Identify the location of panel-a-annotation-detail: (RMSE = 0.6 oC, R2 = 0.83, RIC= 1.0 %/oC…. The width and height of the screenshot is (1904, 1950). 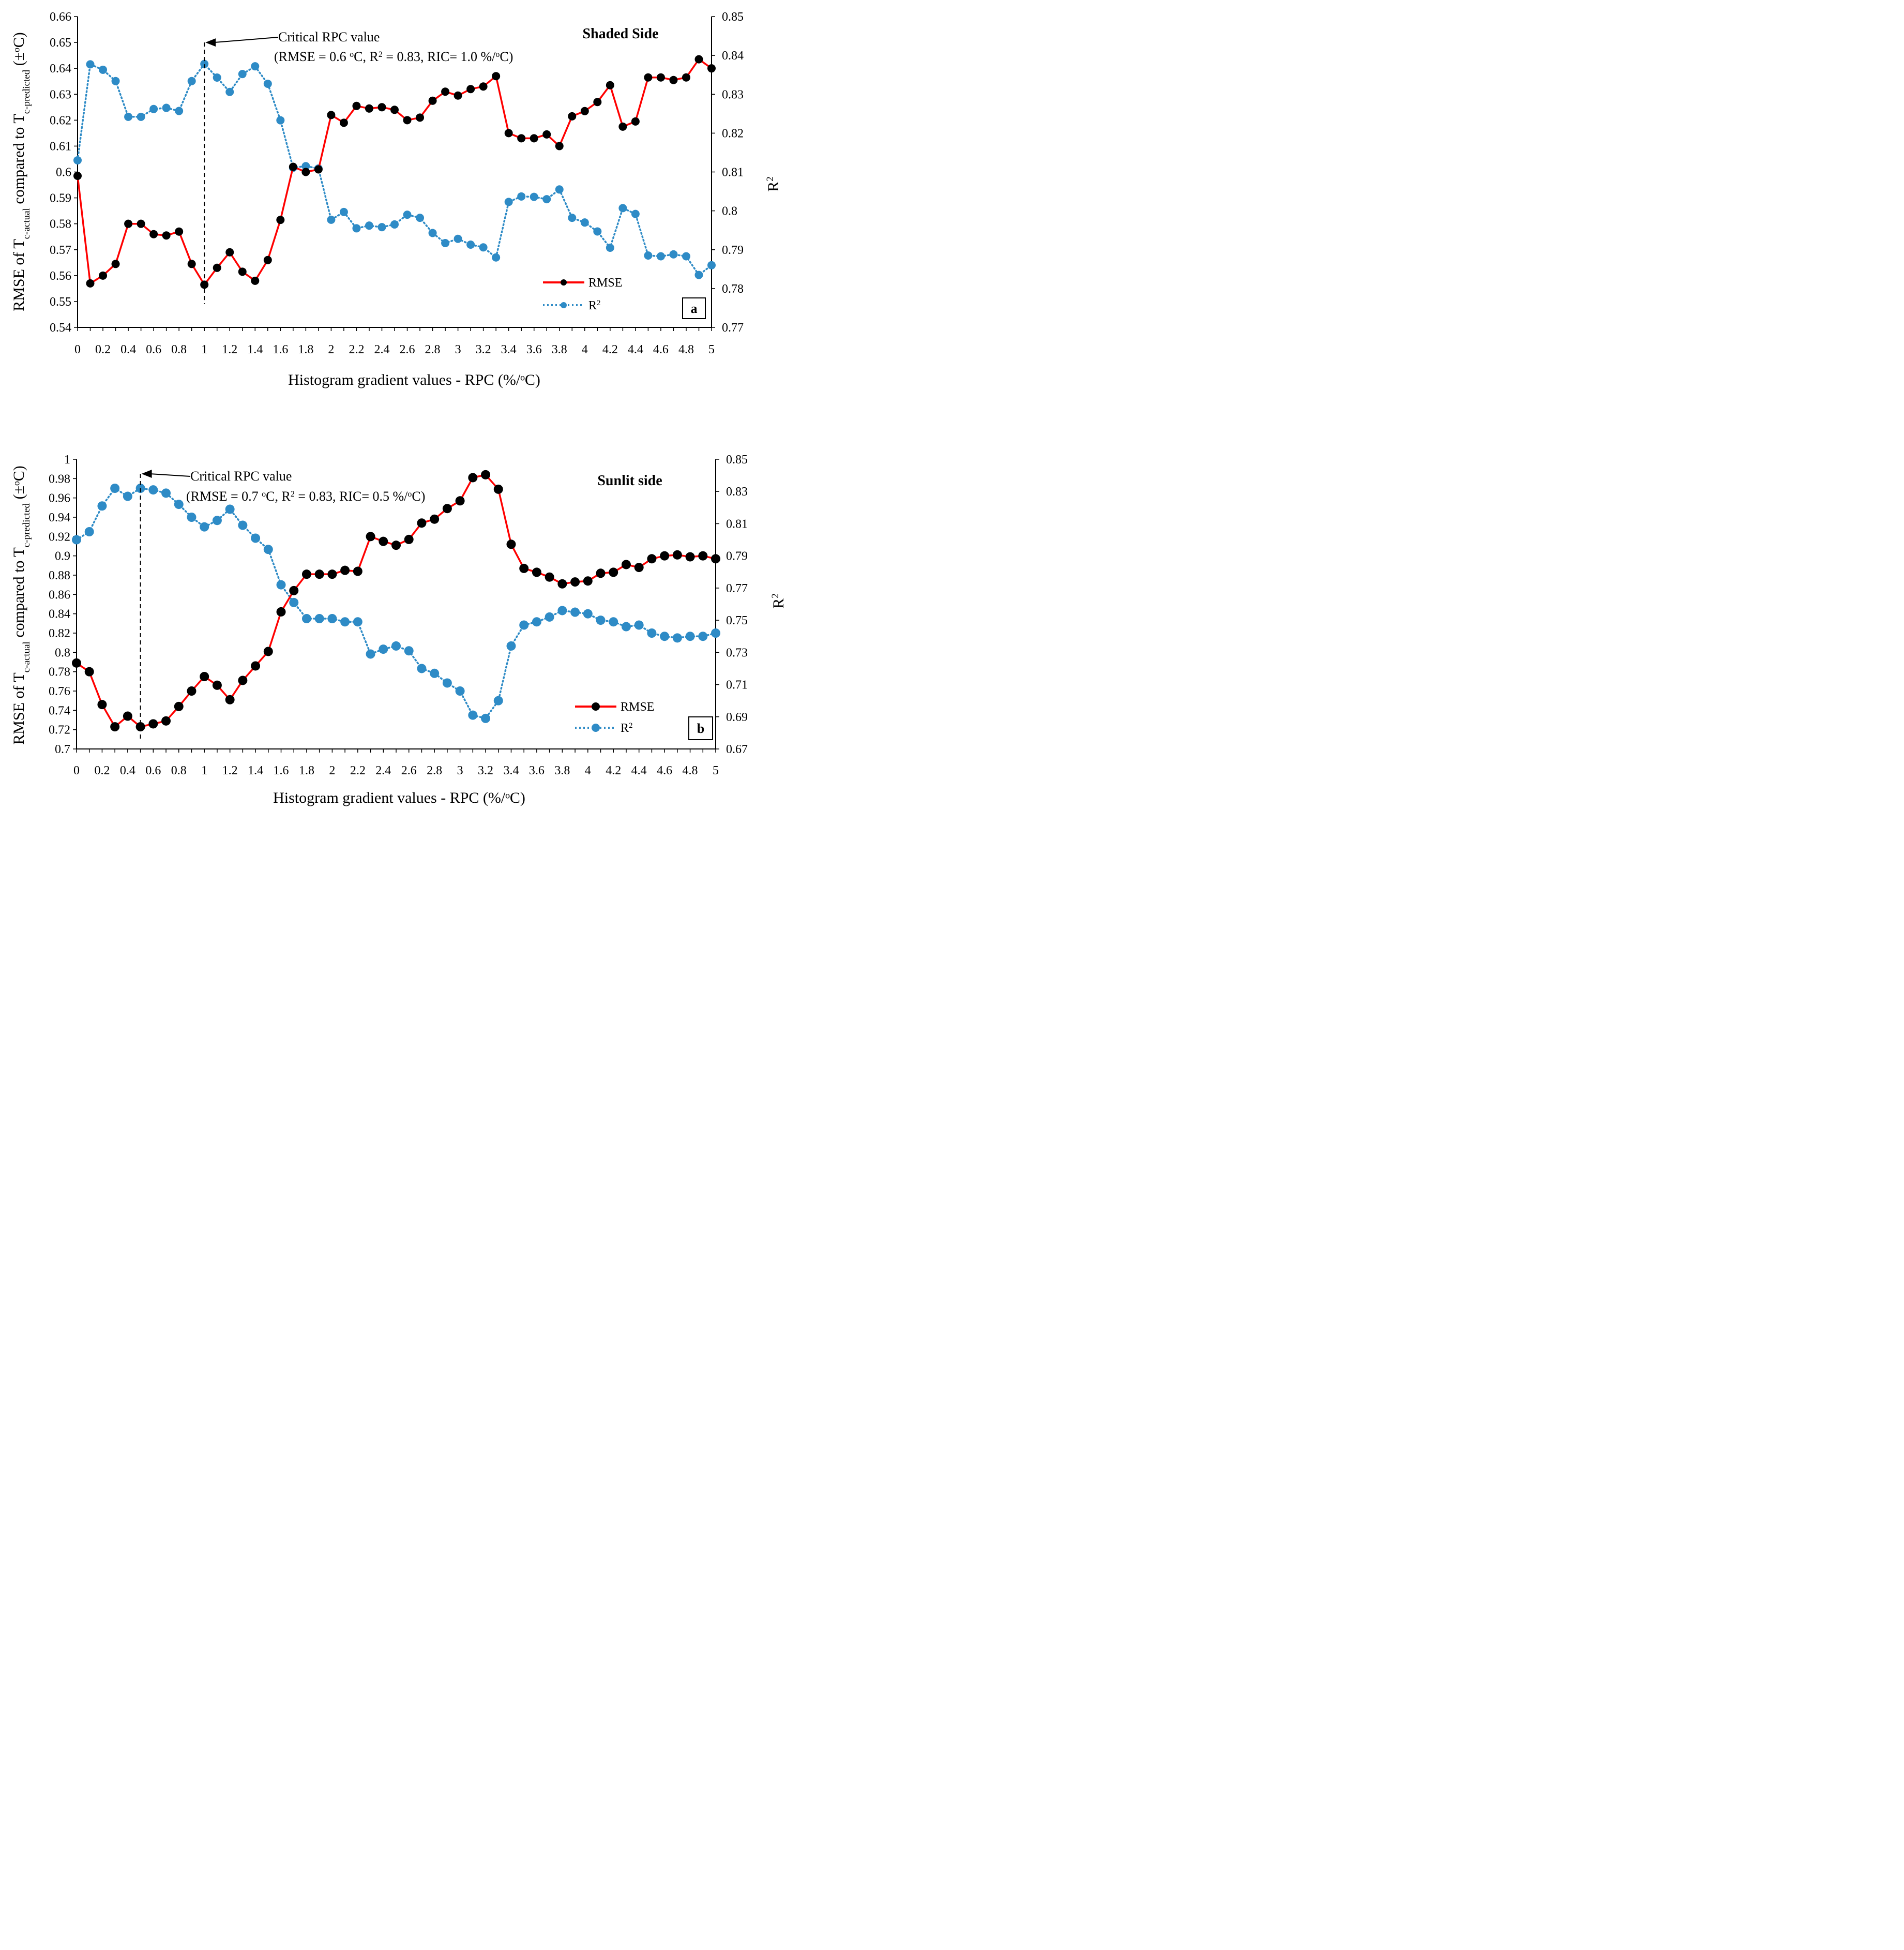
(393, 57).